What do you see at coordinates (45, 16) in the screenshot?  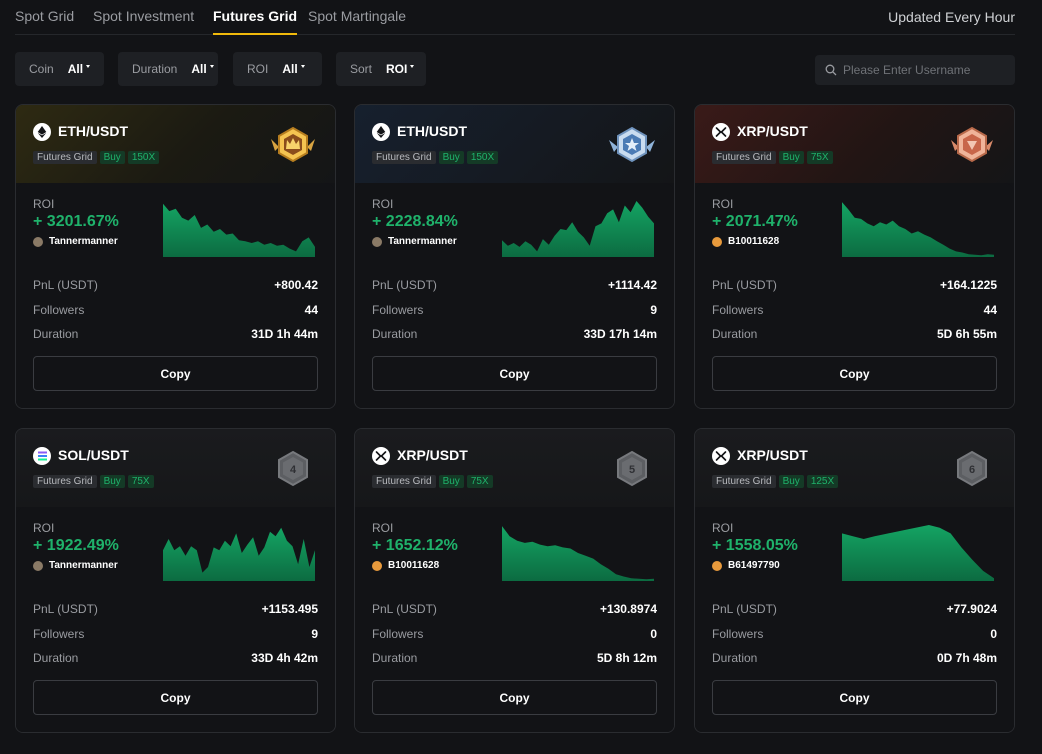 I see `tab-spot-grid: Spot Grid` at bounding box center [45, 16].